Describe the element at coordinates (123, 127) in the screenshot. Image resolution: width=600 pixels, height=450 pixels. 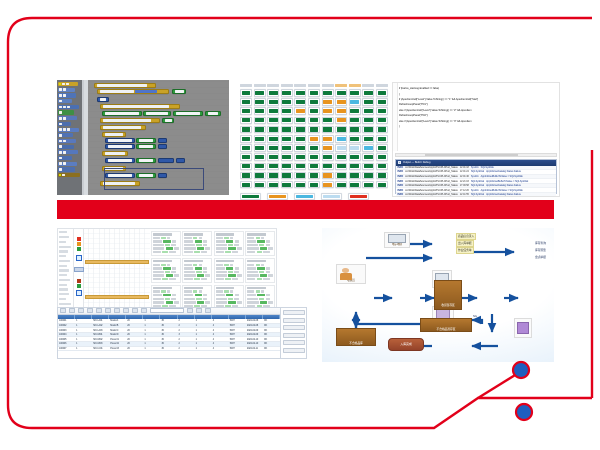
I see `block-do-wrapper` at that location.